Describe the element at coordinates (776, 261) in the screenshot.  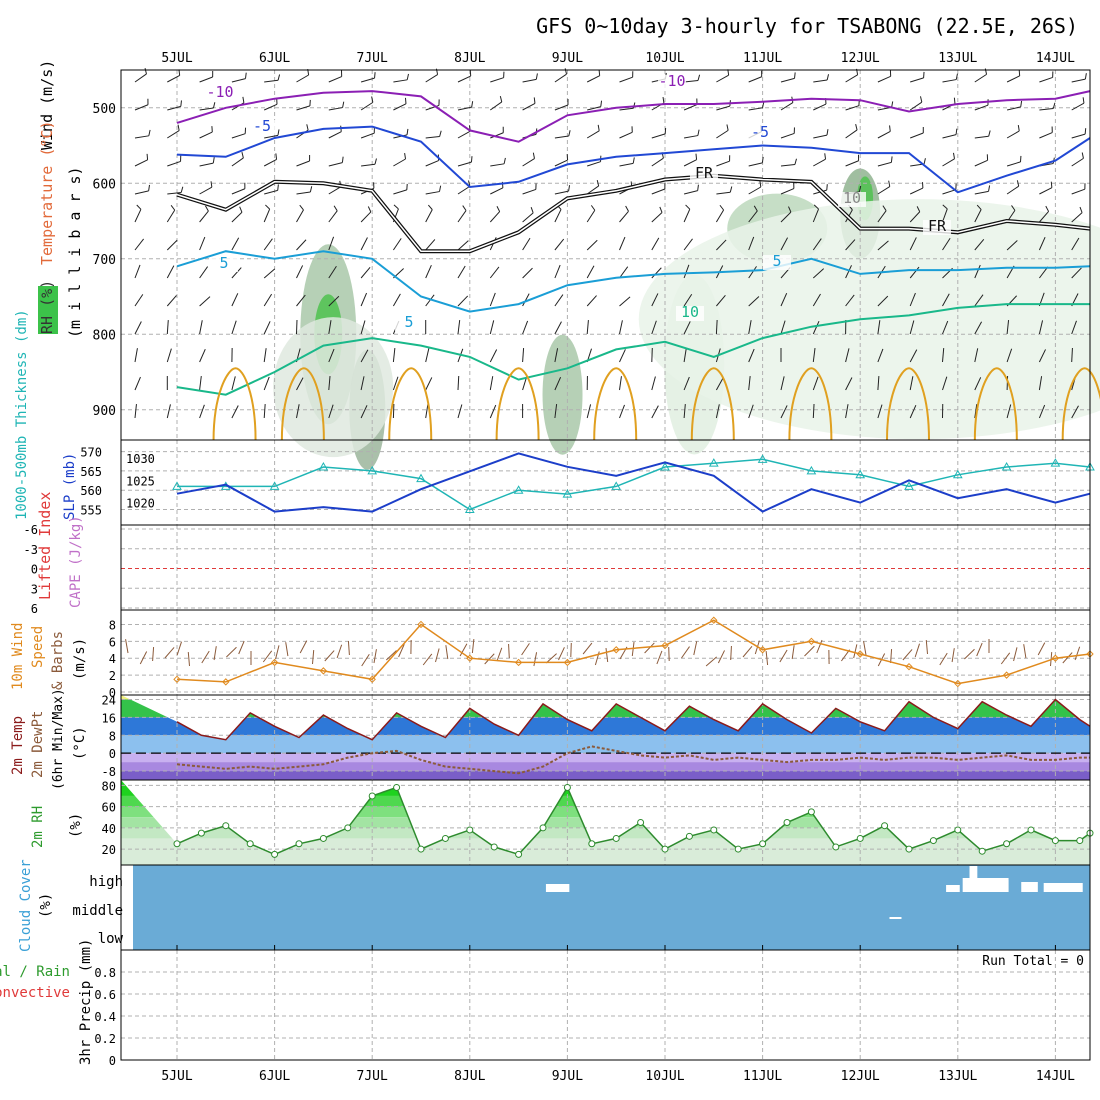
I see `contour-label: 5` at that location.